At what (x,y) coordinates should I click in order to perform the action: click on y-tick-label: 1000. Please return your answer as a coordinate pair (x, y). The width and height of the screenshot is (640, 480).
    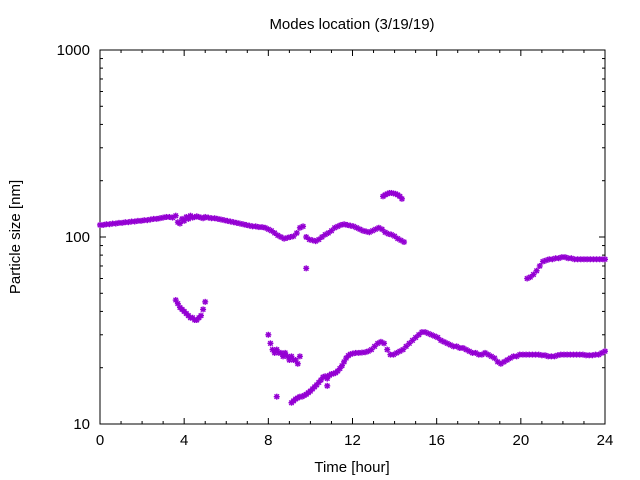
    Looking at the image, I should click on (73, 50).